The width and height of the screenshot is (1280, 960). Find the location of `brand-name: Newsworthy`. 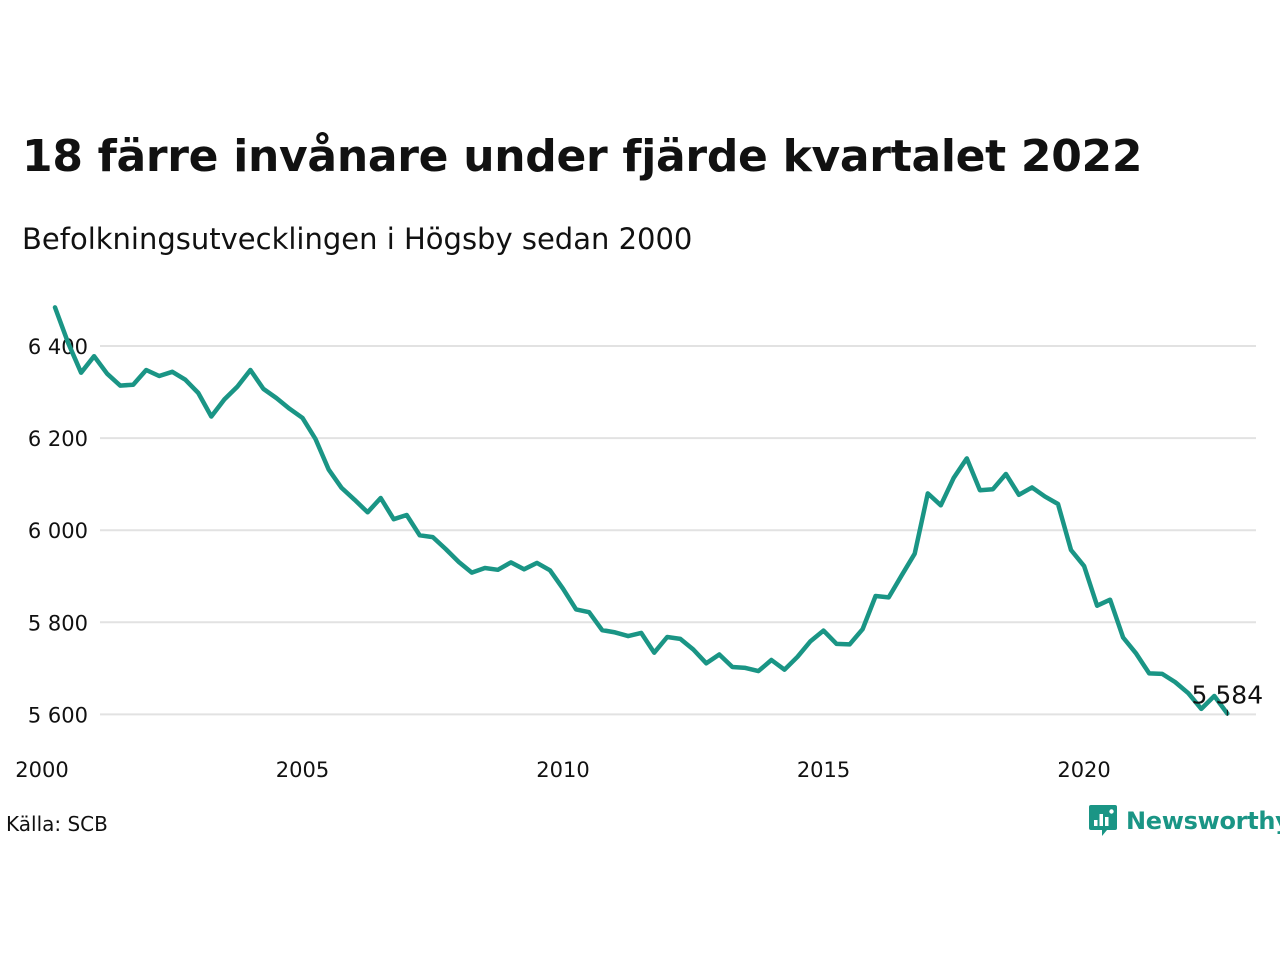

brand-name: Newsworthy is located at coordinates (1203, 821).